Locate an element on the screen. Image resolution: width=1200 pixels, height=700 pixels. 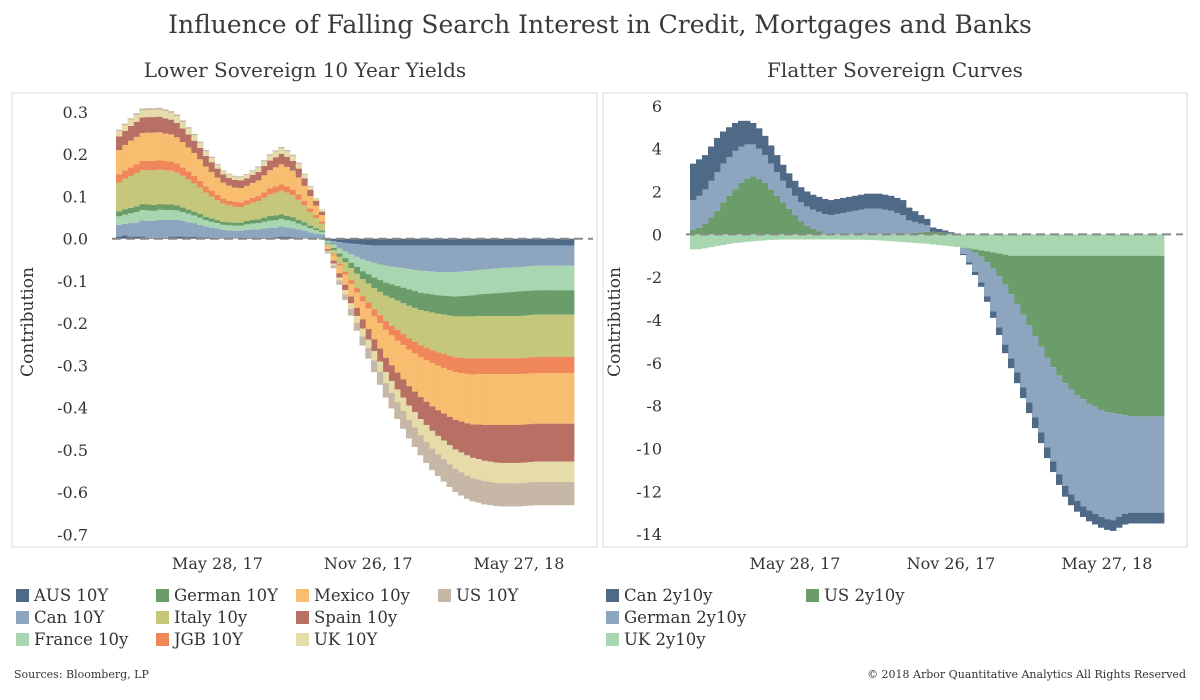
y-tick-label: 0.1 is located at coordinates (75, 196).